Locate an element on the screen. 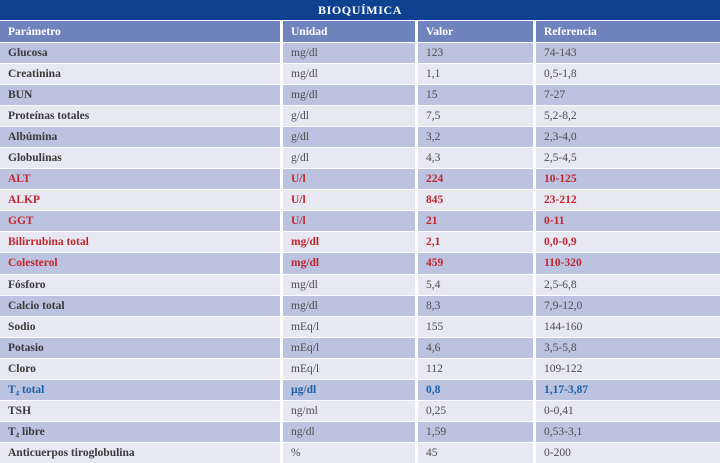  ref-cell: 0,0-0,9 is located at coordinates (626, 242).